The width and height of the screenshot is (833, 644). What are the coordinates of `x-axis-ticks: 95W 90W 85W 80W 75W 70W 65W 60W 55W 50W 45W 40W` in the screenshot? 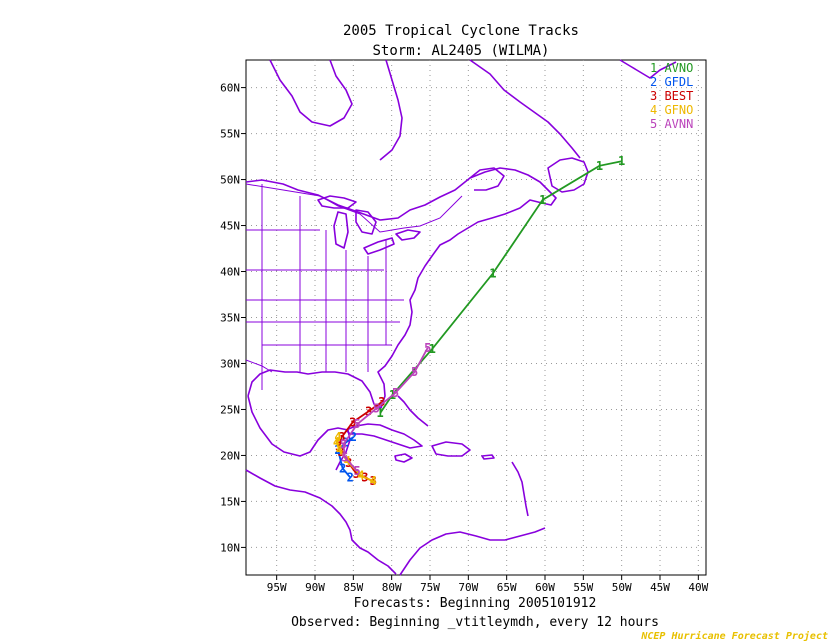 It's located at (488, 584).